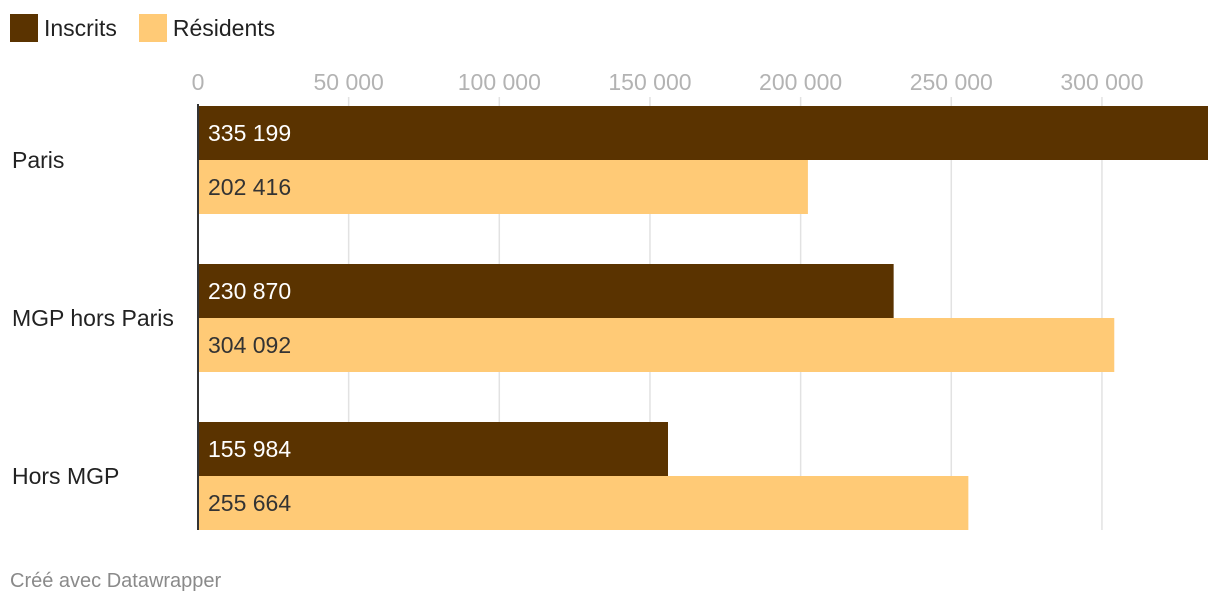 The height and width of the screenshot is (606, 1220). What do you see at coordinates (249, 291) in the screenshot?
I see `bar-value-label: 230 870` at bounding box center [249, 291].